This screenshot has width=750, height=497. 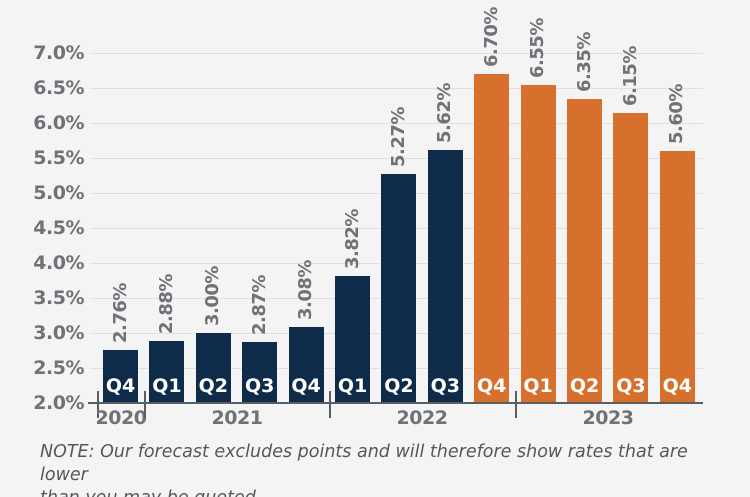 What do you see at coordinates (538, 243) in the screenshot?
I see `bar-q1-2023: Q1` at bounding box center [538, 243].